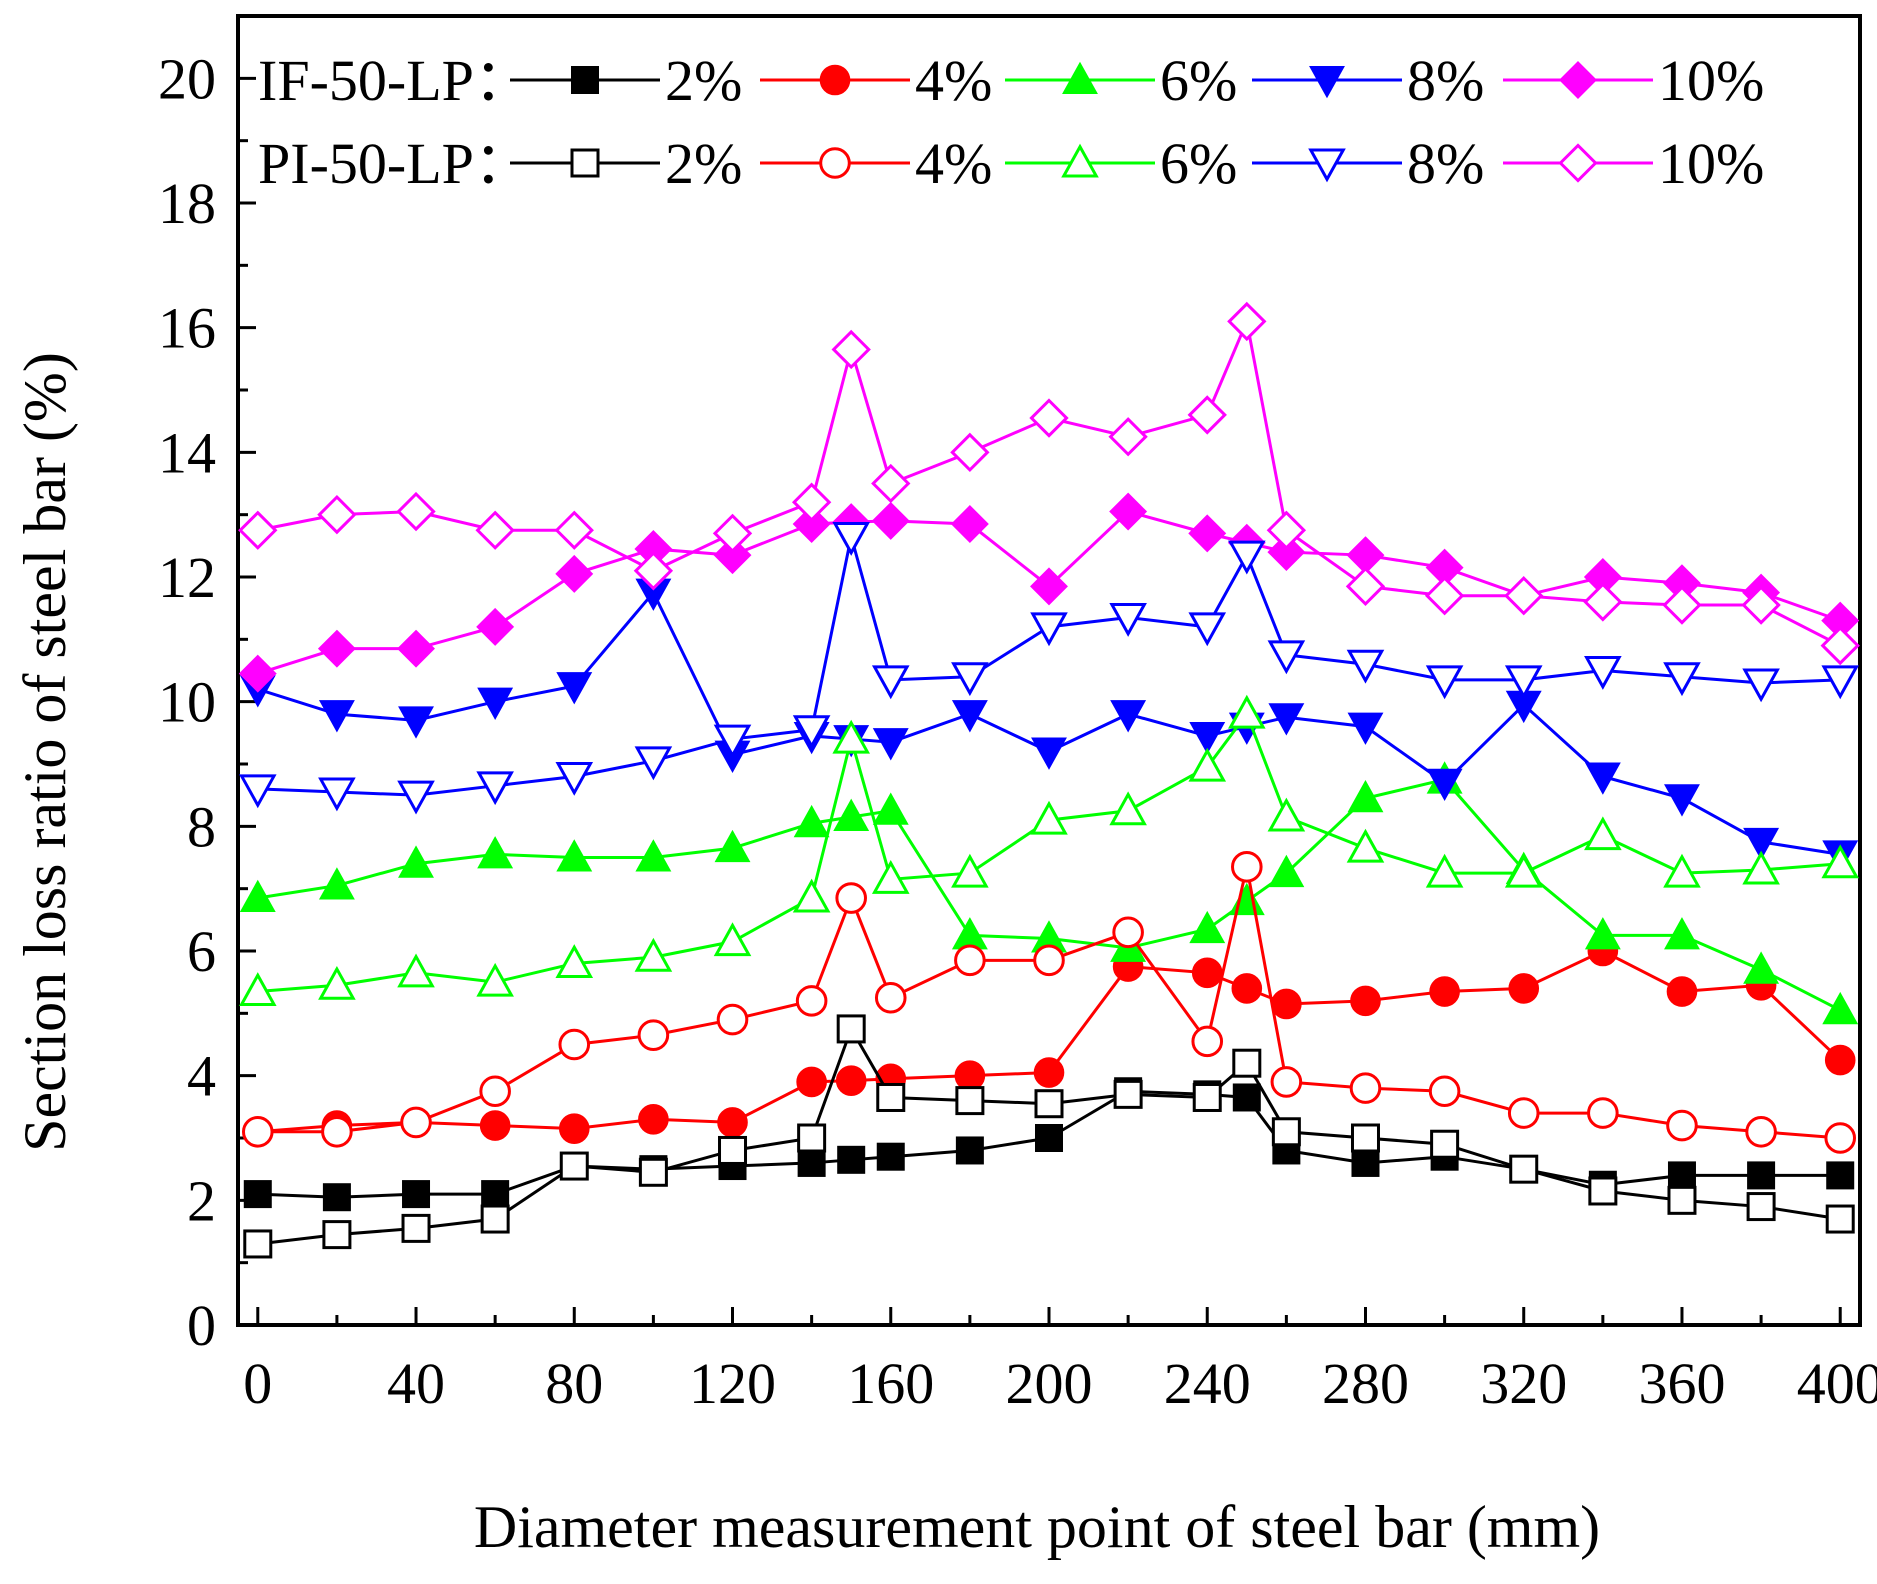 The width and height of the screenshot is (1877, 1584). Describe the element at coordinates (1207, 1383) in the screenshot. I see `x-tick-label: 240` at that location.